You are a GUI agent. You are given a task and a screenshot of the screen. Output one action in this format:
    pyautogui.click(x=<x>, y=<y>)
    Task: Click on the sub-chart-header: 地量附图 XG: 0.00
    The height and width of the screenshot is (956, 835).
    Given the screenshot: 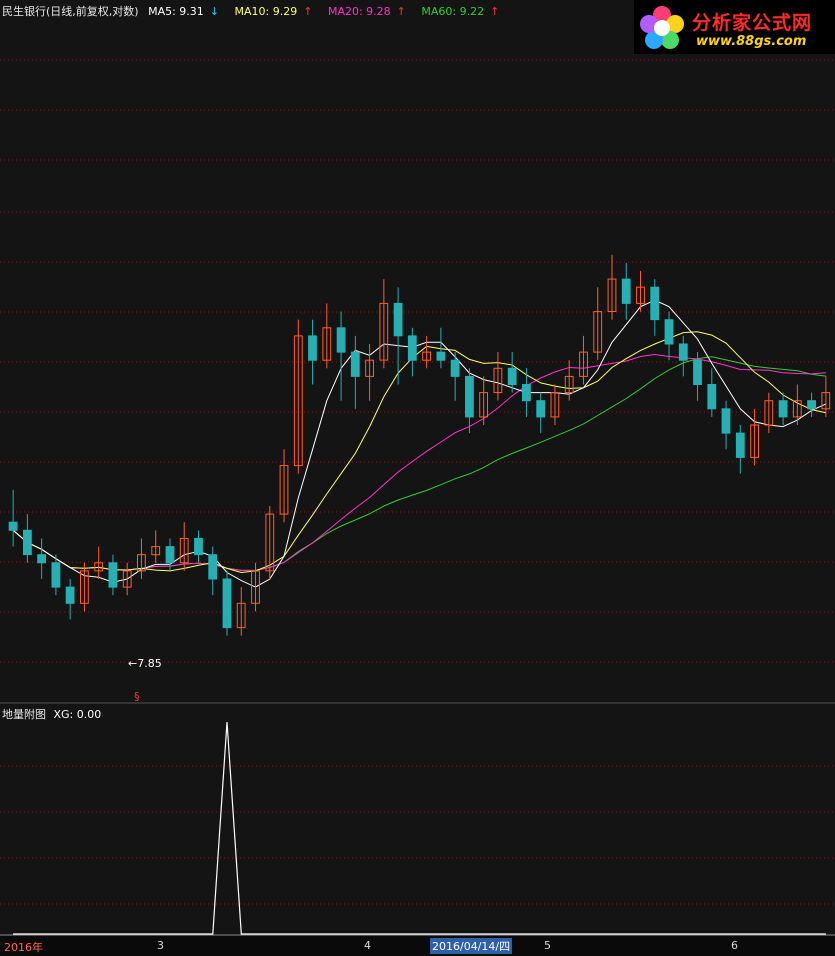 What is the action you would take?
    pyautogui.click(x=53, y=714)
    